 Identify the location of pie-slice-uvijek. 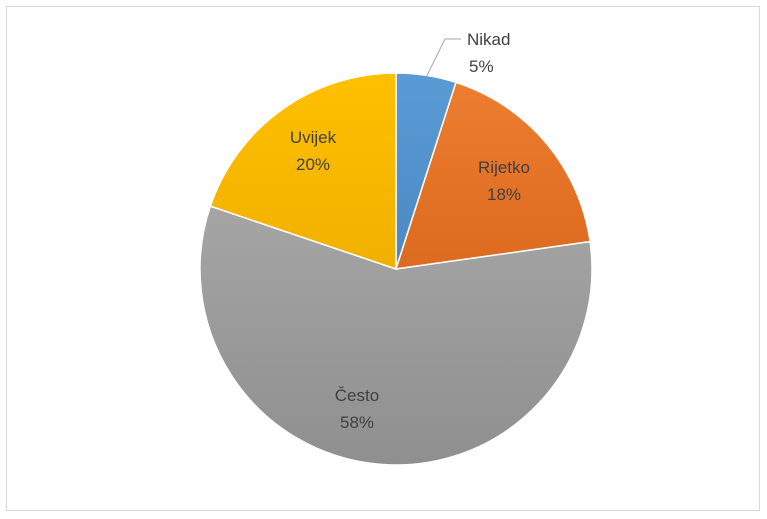
(303, 171).